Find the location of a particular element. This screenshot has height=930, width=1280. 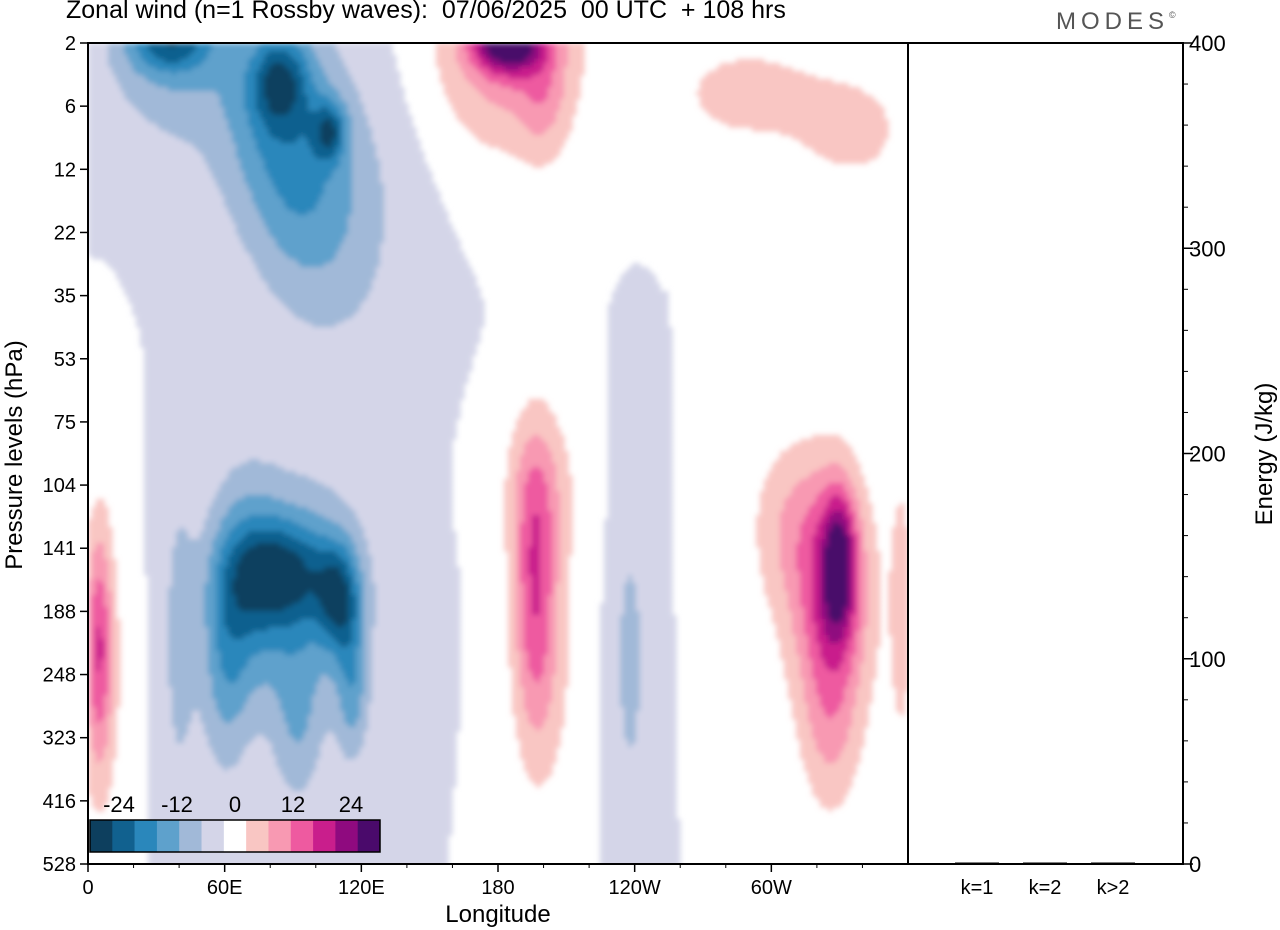

colorbar-tick-label: -12 is located at coordinates (177, 804).